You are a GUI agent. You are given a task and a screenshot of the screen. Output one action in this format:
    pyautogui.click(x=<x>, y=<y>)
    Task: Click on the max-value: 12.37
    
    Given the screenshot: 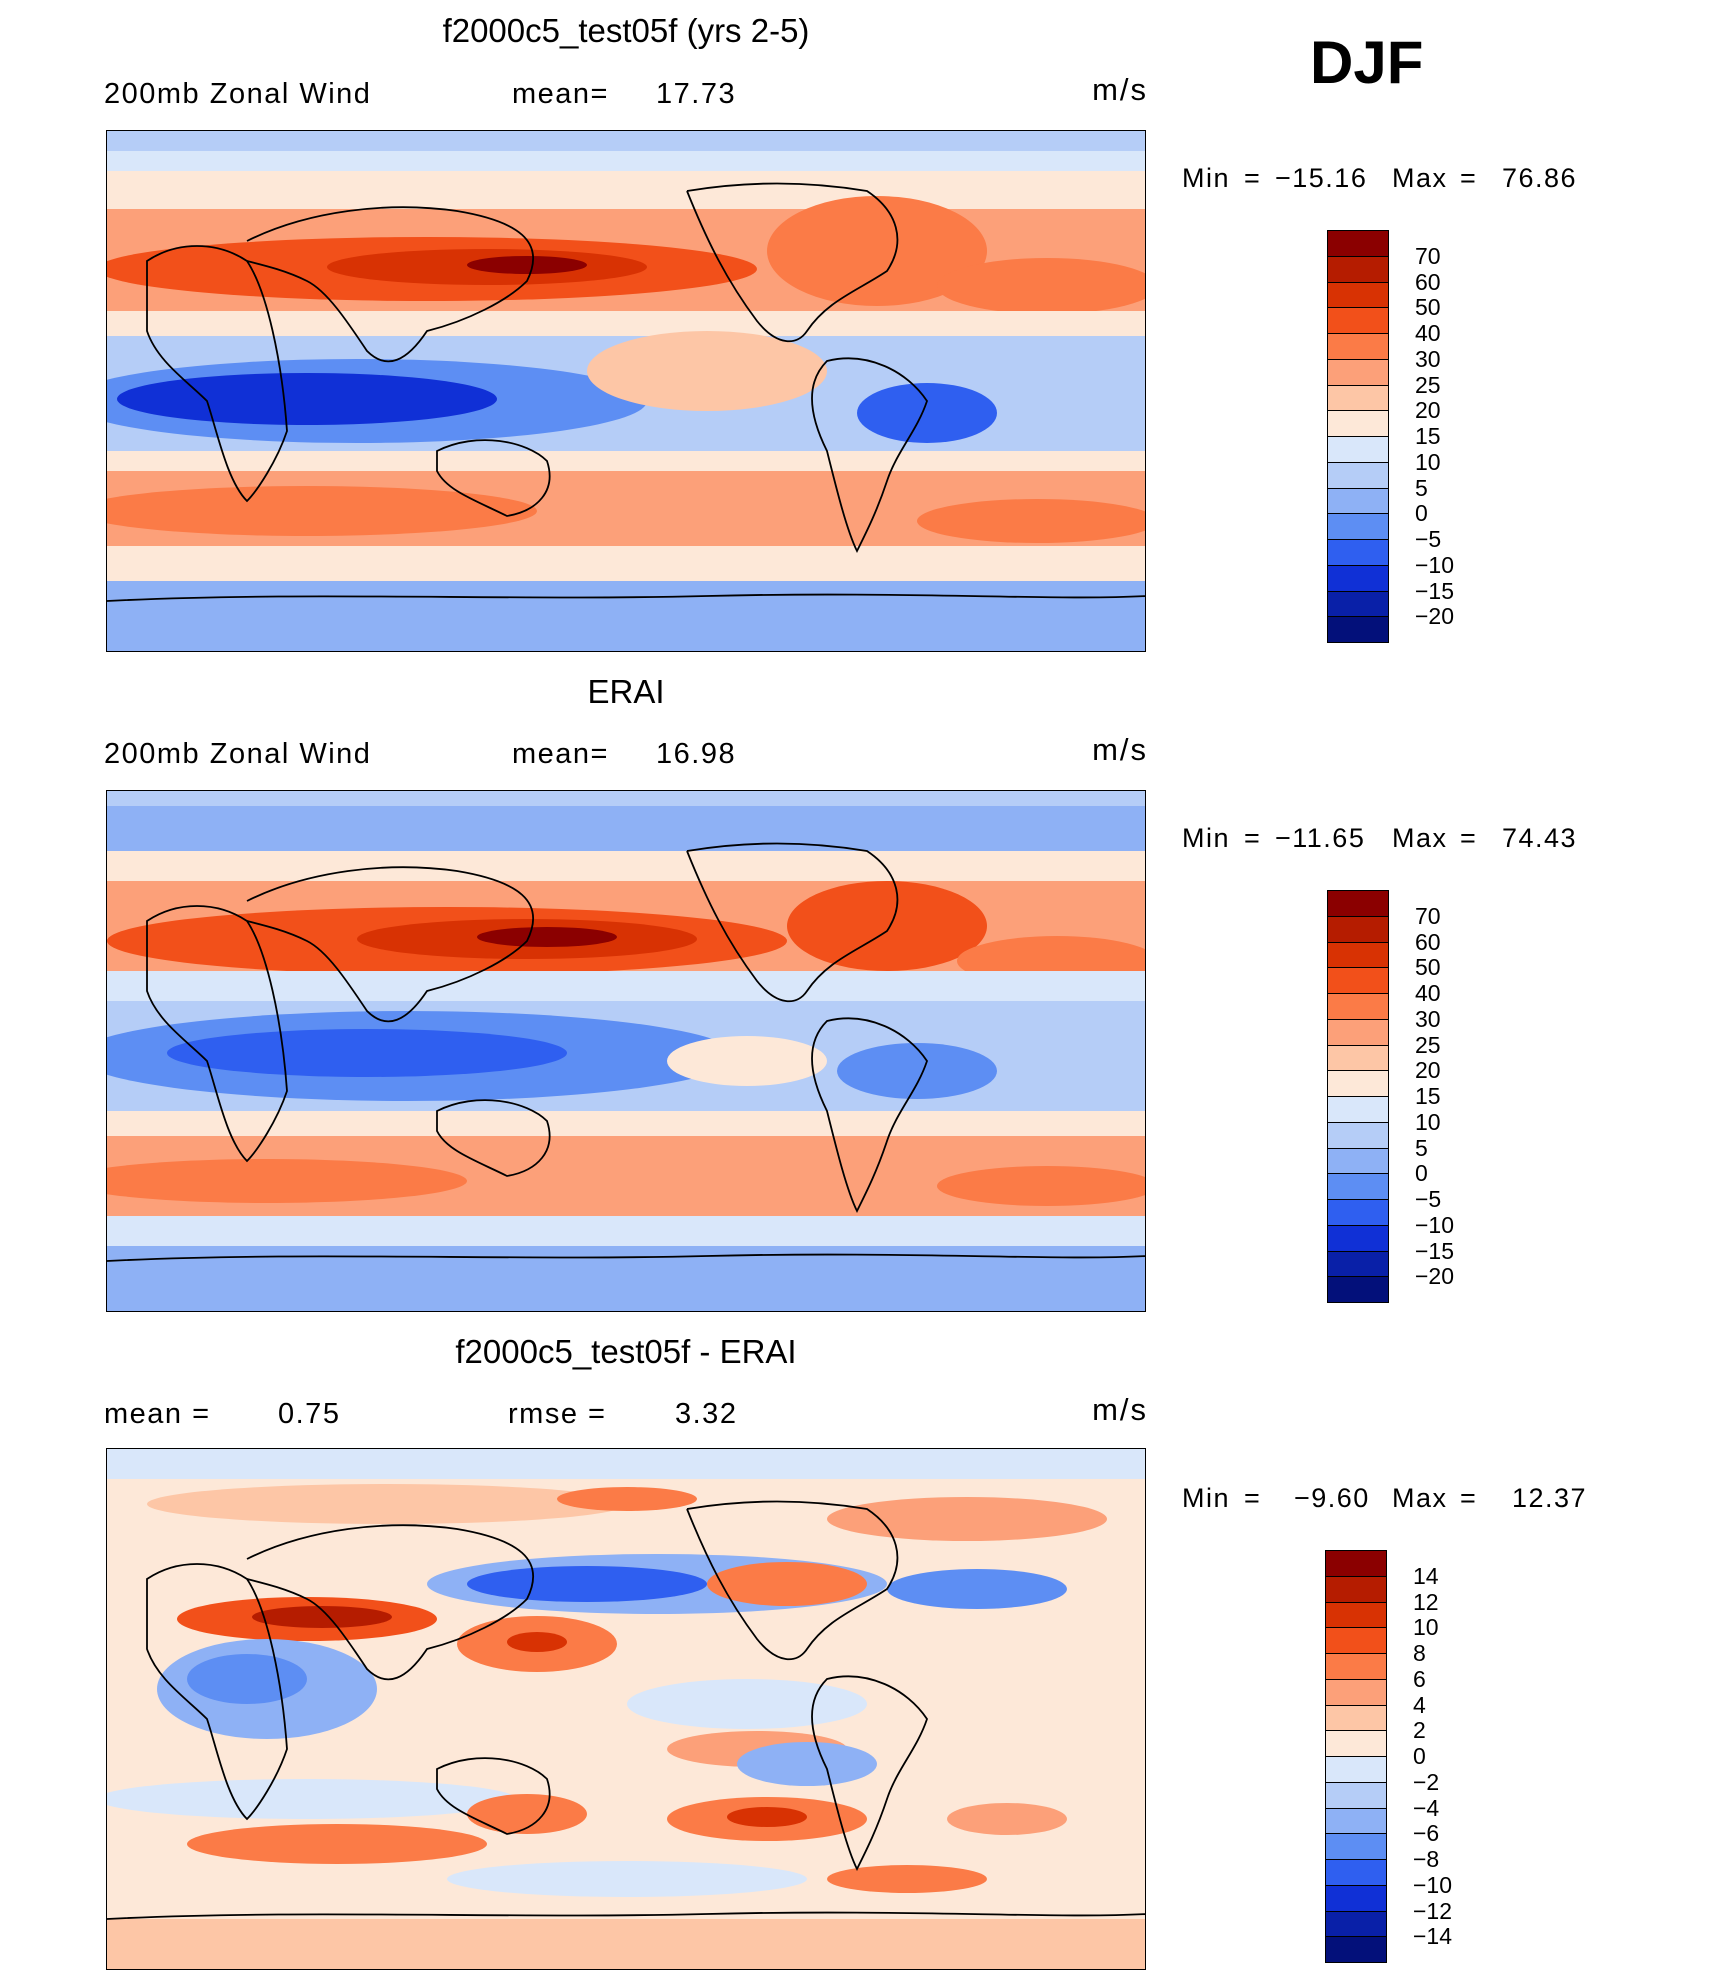 What is the action you would take?
    pyautogui.click(x=1550, y=1498)
    